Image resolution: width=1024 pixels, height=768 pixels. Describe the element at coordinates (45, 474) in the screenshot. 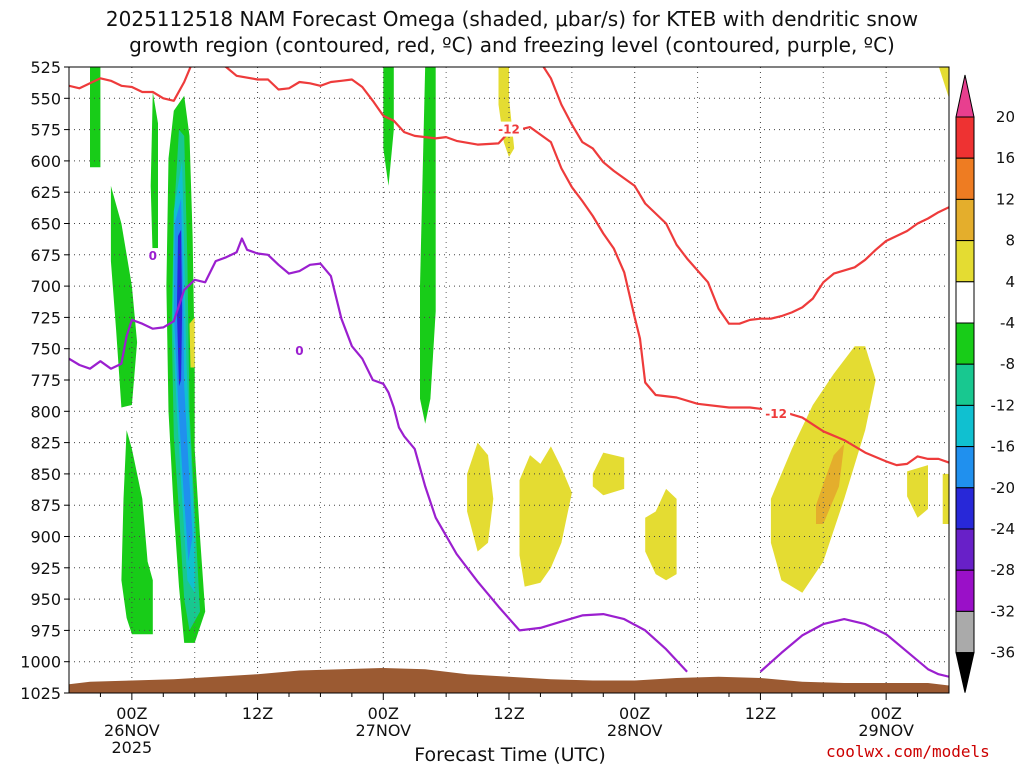

I see `y-tick-850: 850` at that location.